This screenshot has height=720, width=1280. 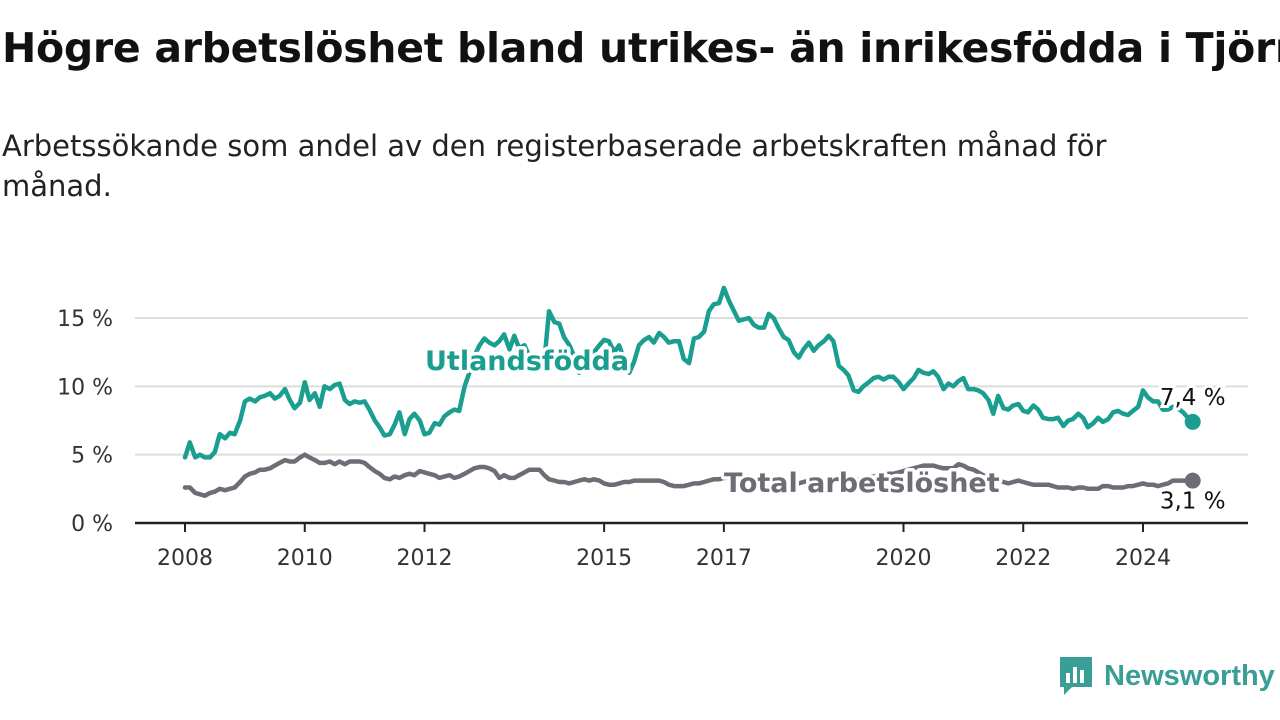 I want to click on x-tick-label: 2008, so click(x=185, y=558).